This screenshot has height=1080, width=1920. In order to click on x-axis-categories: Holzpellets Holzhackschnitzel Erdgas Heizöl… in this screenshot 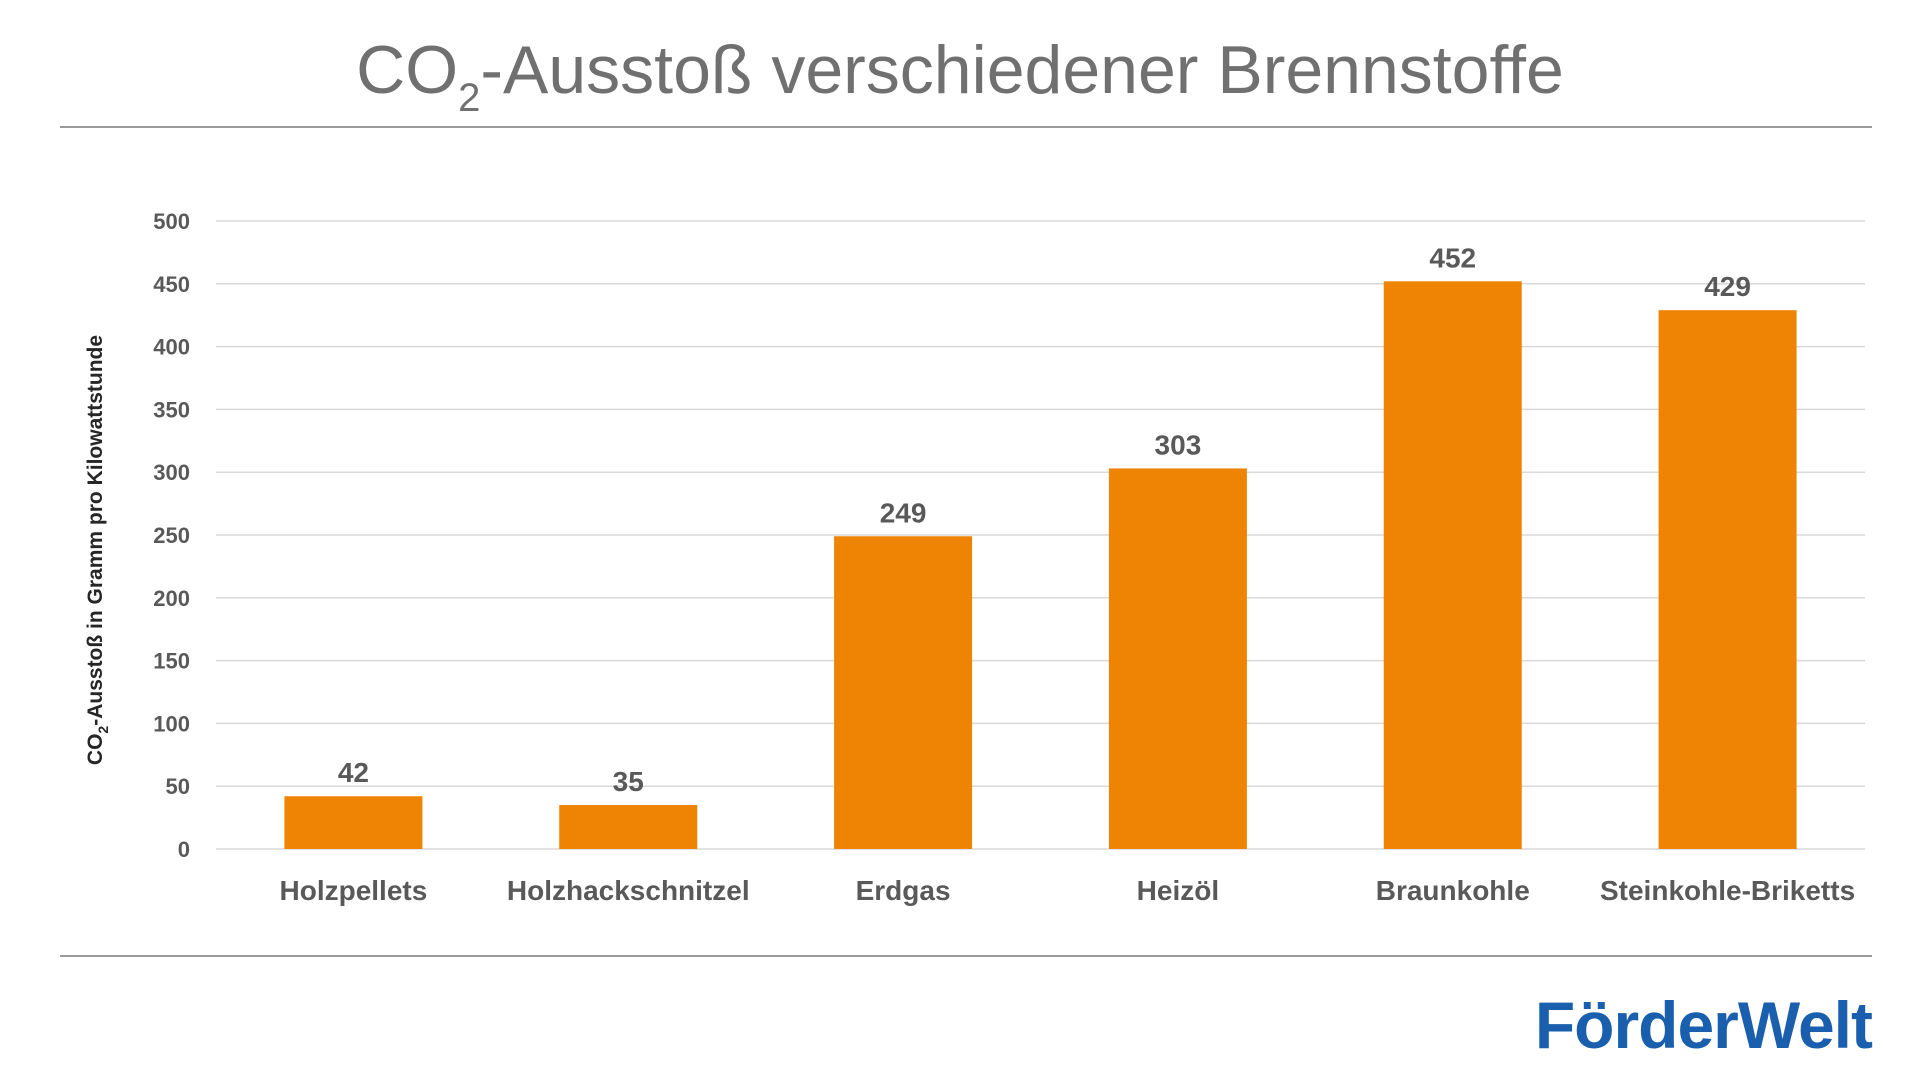, I will do `click(1068, 890)`.